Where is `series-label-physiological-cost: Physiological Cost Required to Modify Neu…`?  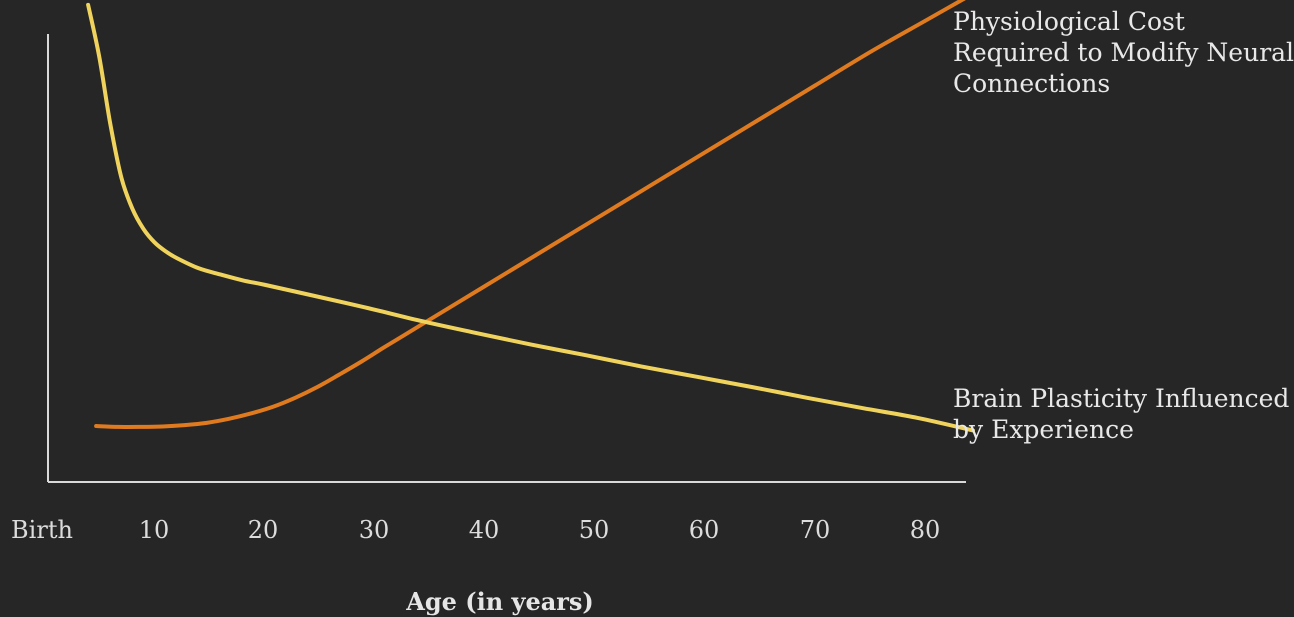 series-label-physiological-cost: Physiological Cost Required to Modify Neu… is located at coordinates (1123, 52).